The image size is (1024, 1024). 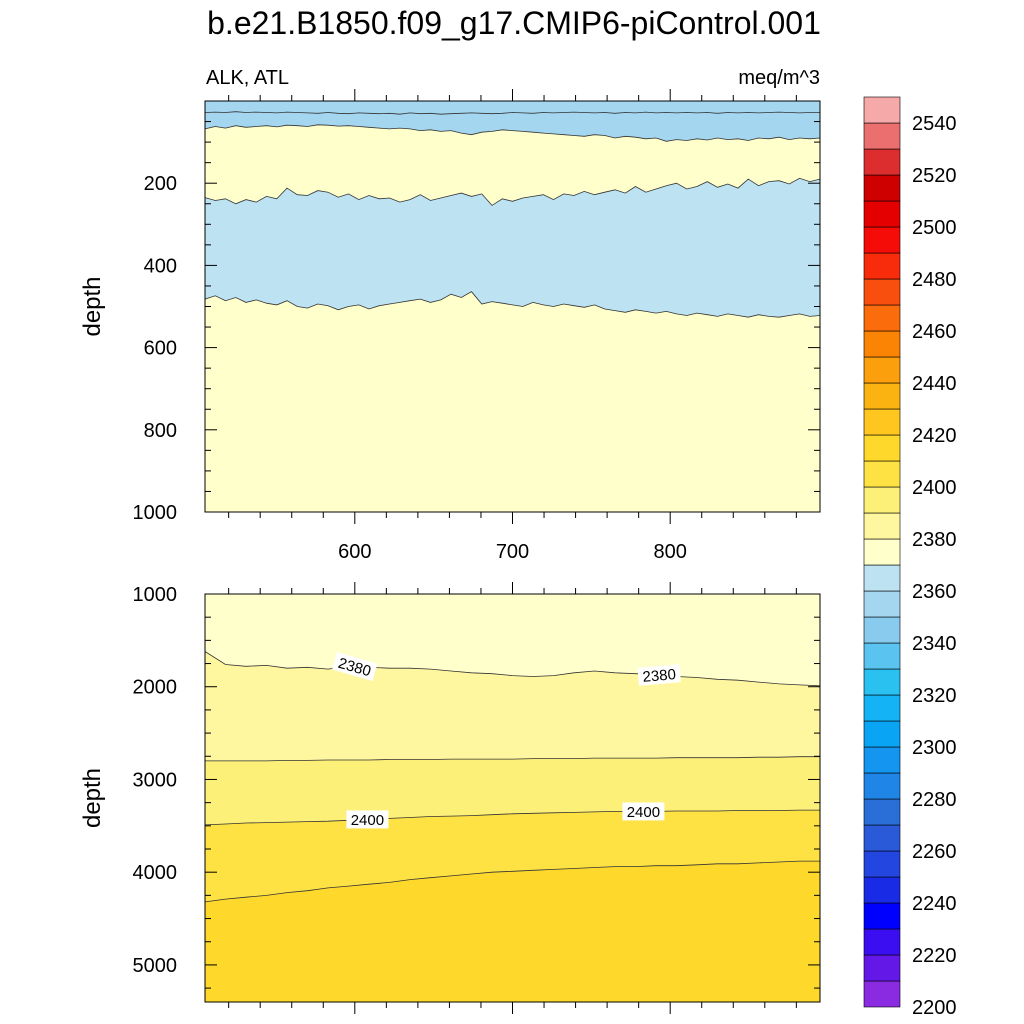 I want to click on y-tick-label: 2000, so click(x=155, y=688).